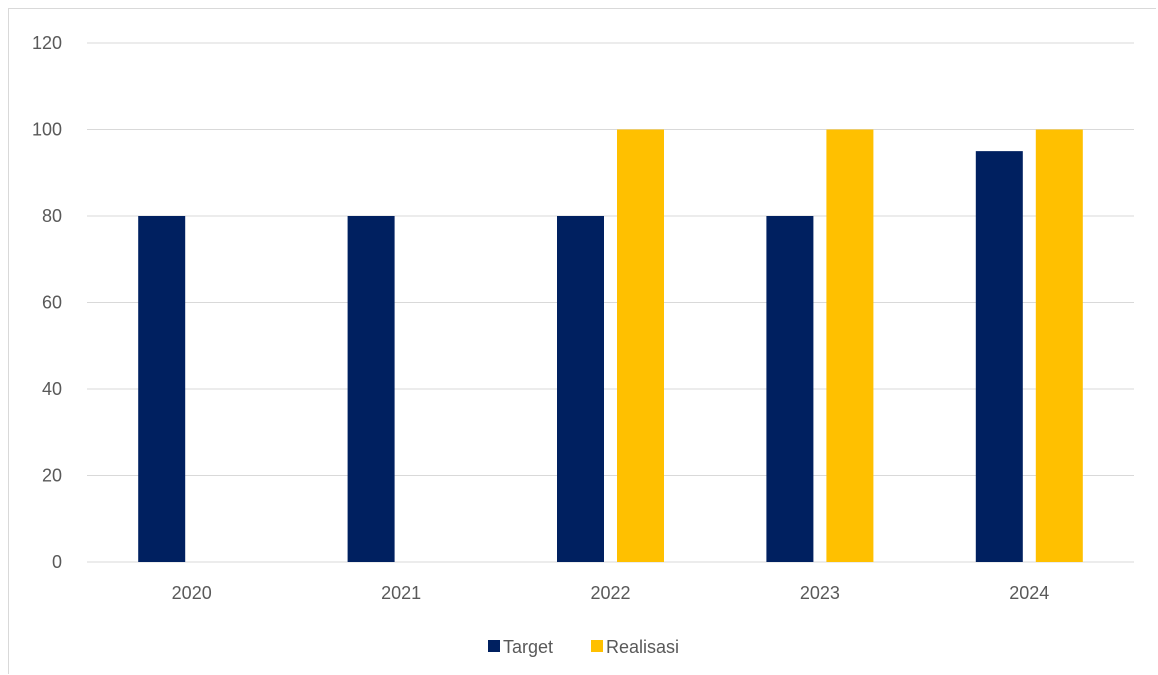  Describe the element at coordinates (597, 646) in the screenshot. I see `legend-swatch-realisasi` at that location.